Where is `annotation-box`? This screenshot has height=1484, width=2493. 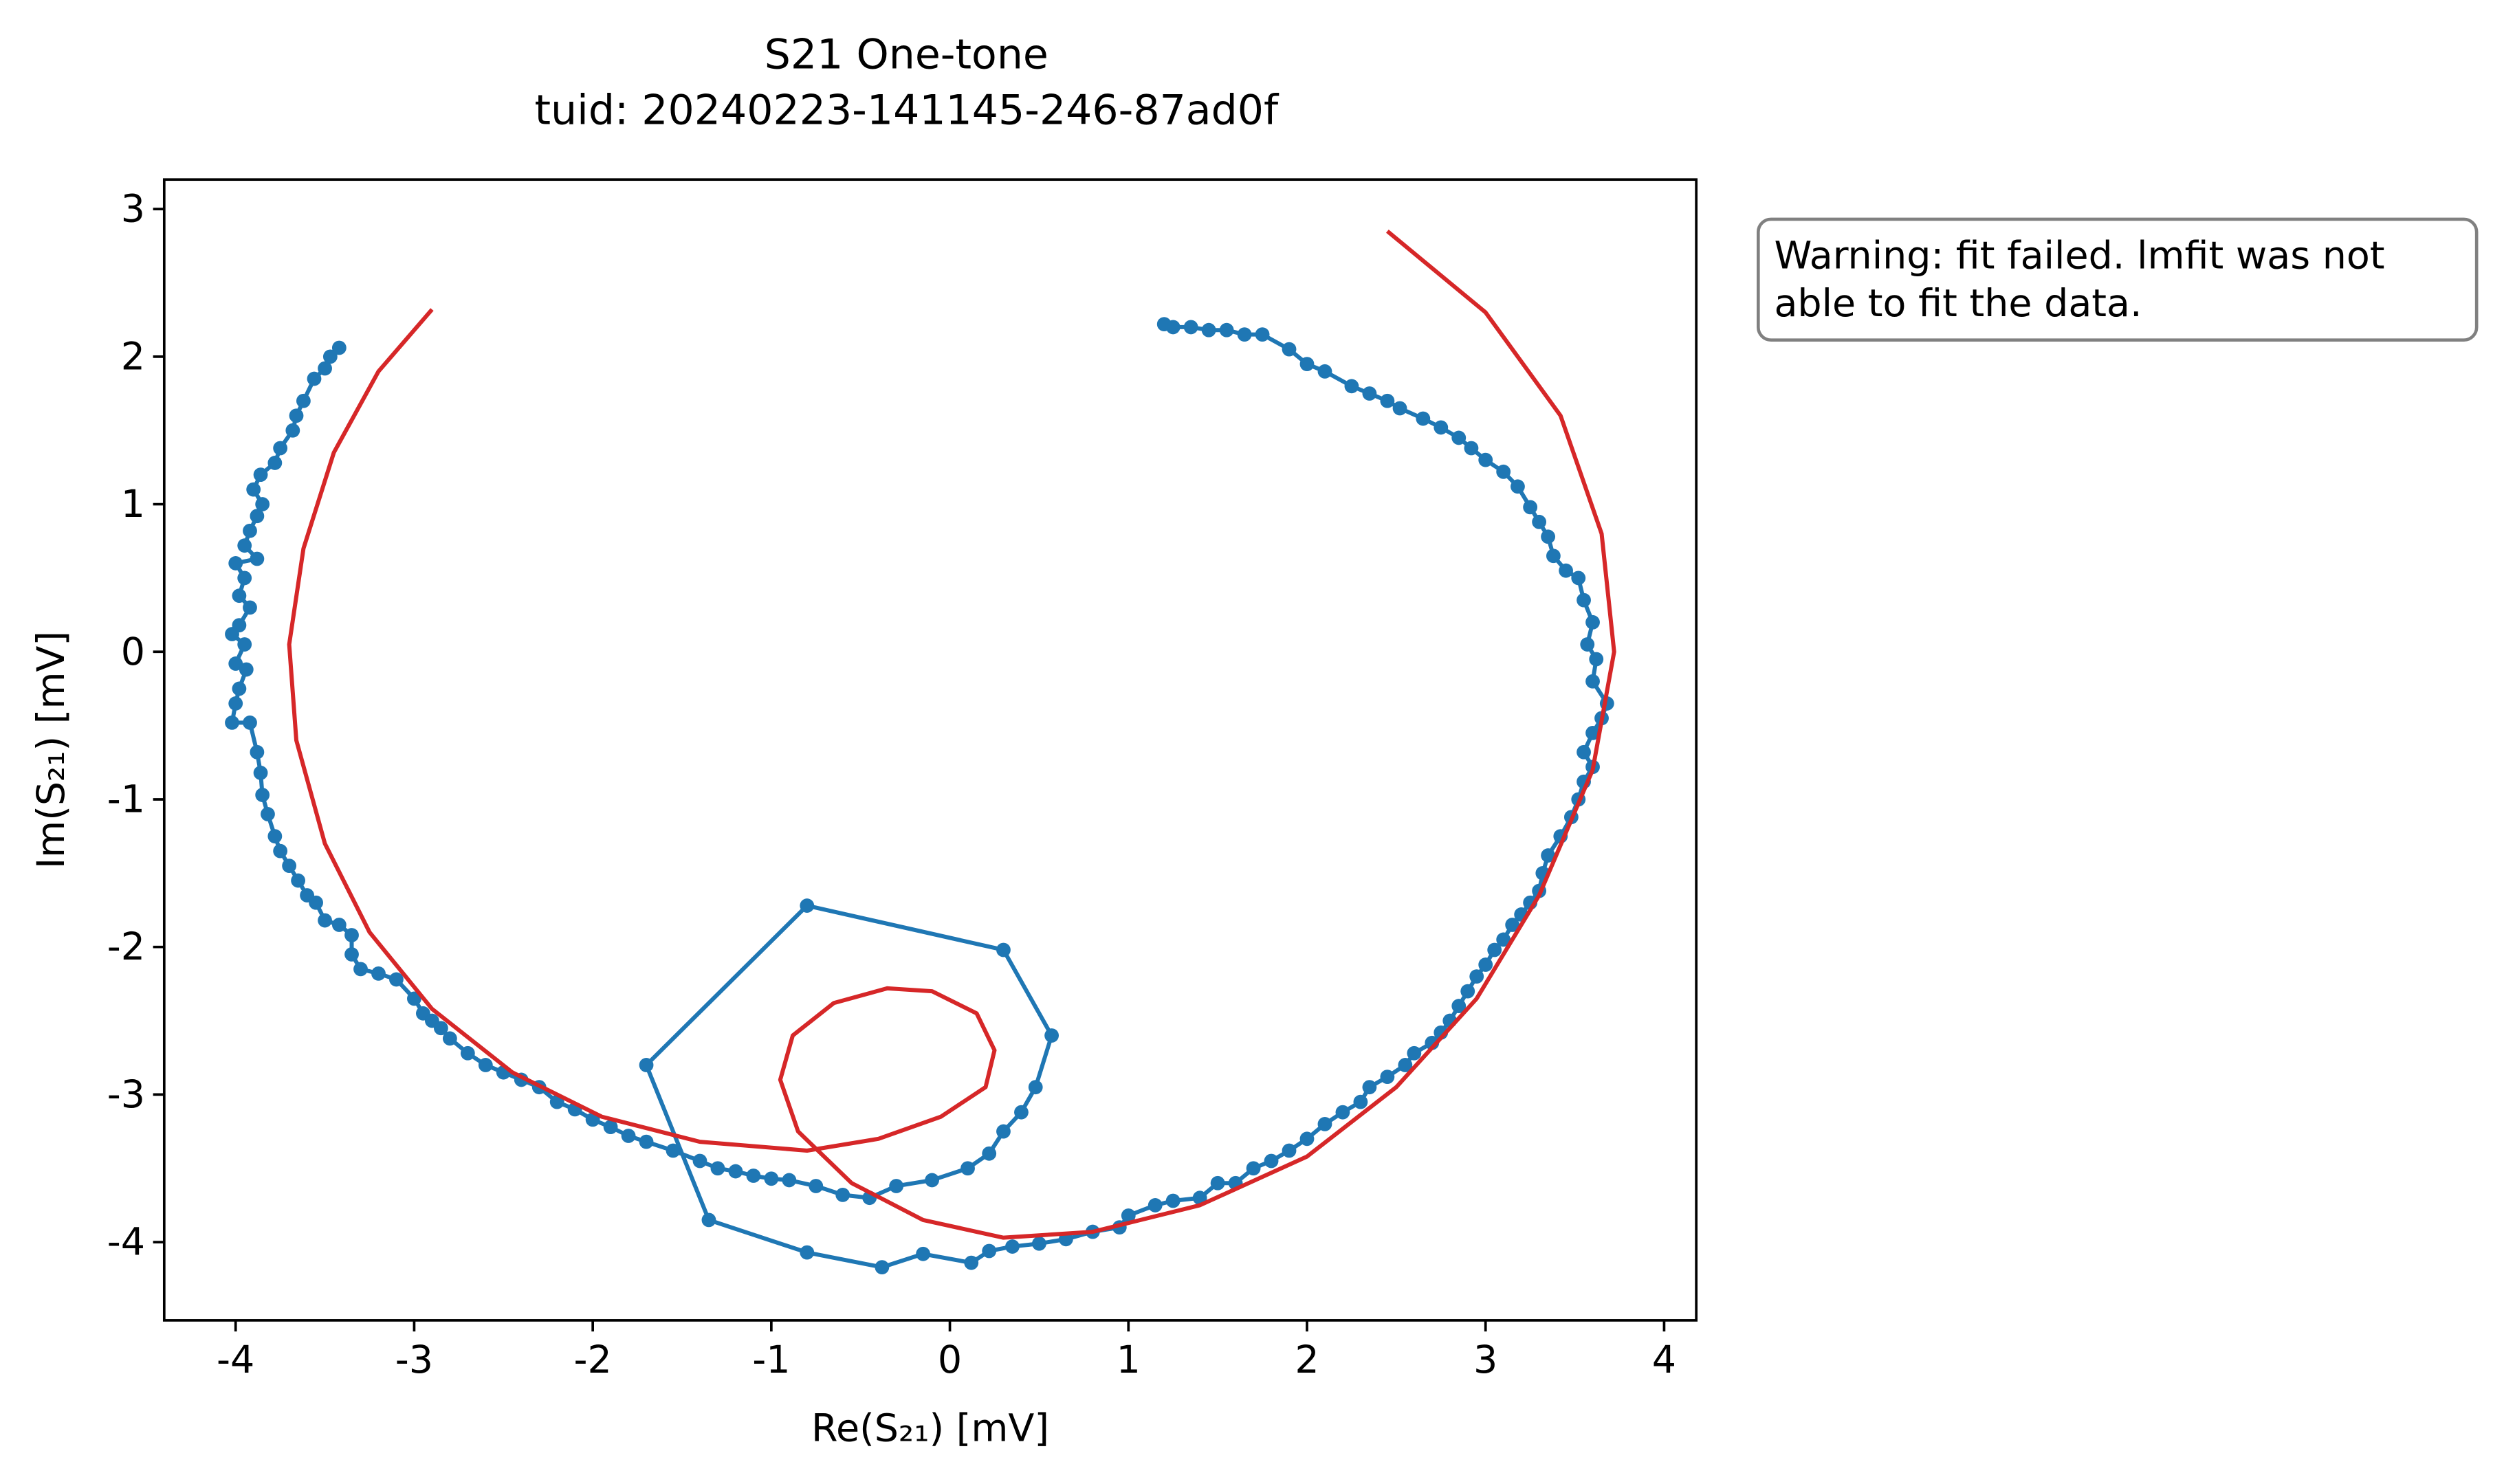 annotation-box is located at coordinates (2118, 279).